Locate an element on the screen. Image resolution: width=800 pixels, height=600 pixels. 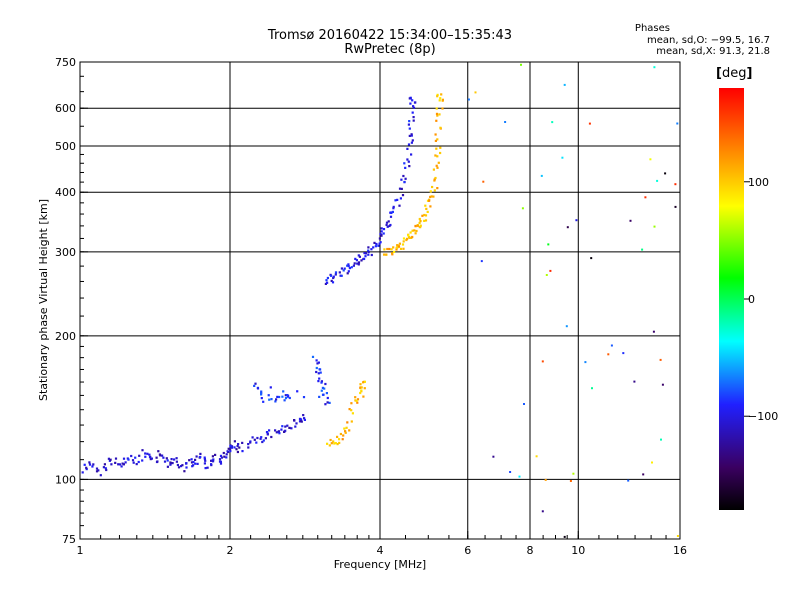
x-tick-label-1: 2 is located at coordinates (230, 550).